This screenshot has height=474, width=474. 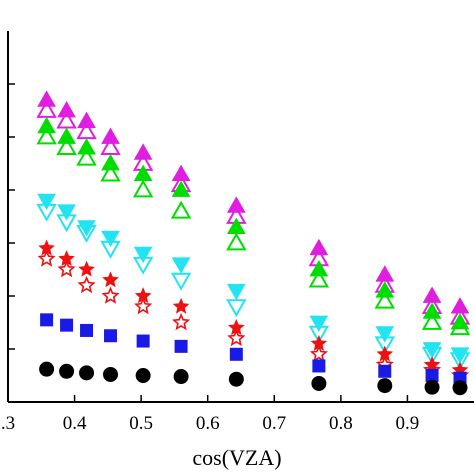 I want to click on x-tick-label: .3, so click(x=8, y=423).